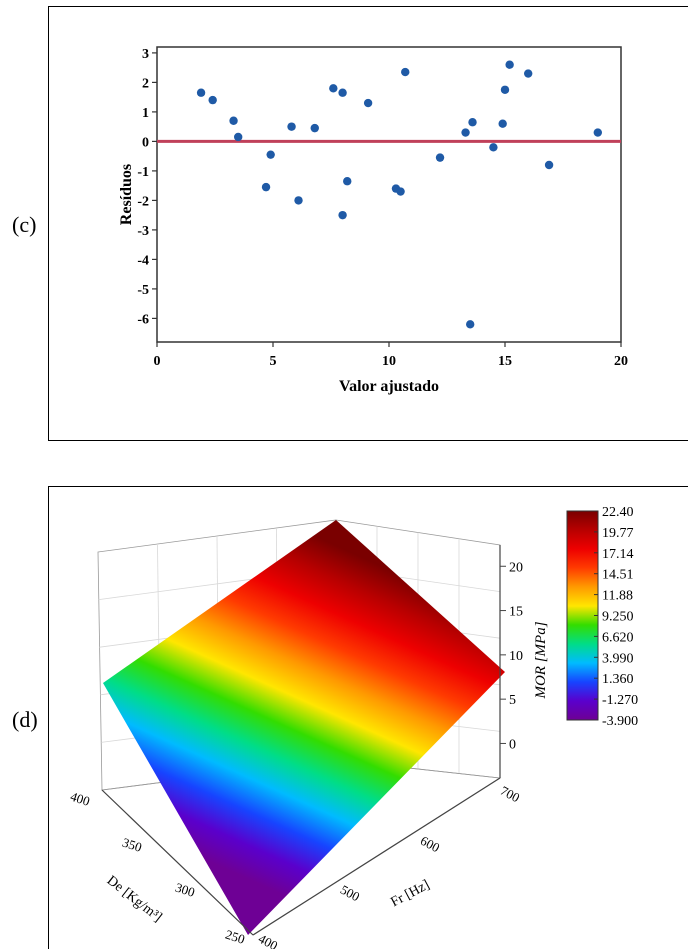  What do you see at coordinates (410, 894) in the screenshot?
I see `fr-axis-label: Fr [Hz]` at bounding box center [410, 894].